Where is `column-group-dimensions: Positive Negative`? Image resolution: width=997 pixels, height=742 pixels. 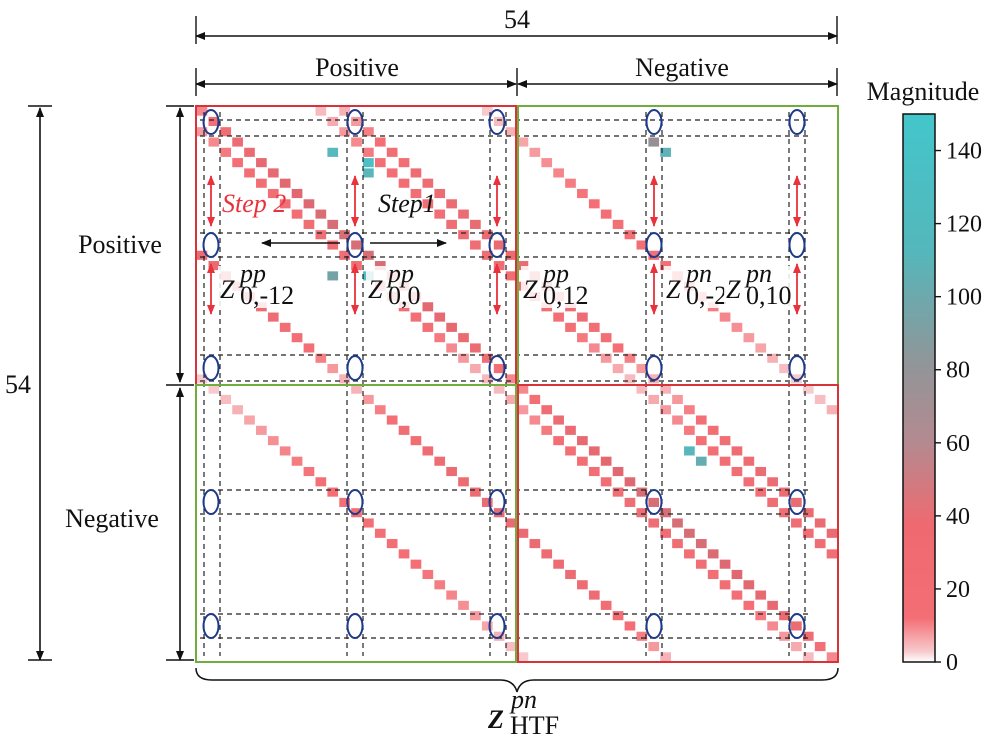 column-group-dimensions: Positive Negative is located at coordinates (516, 74).